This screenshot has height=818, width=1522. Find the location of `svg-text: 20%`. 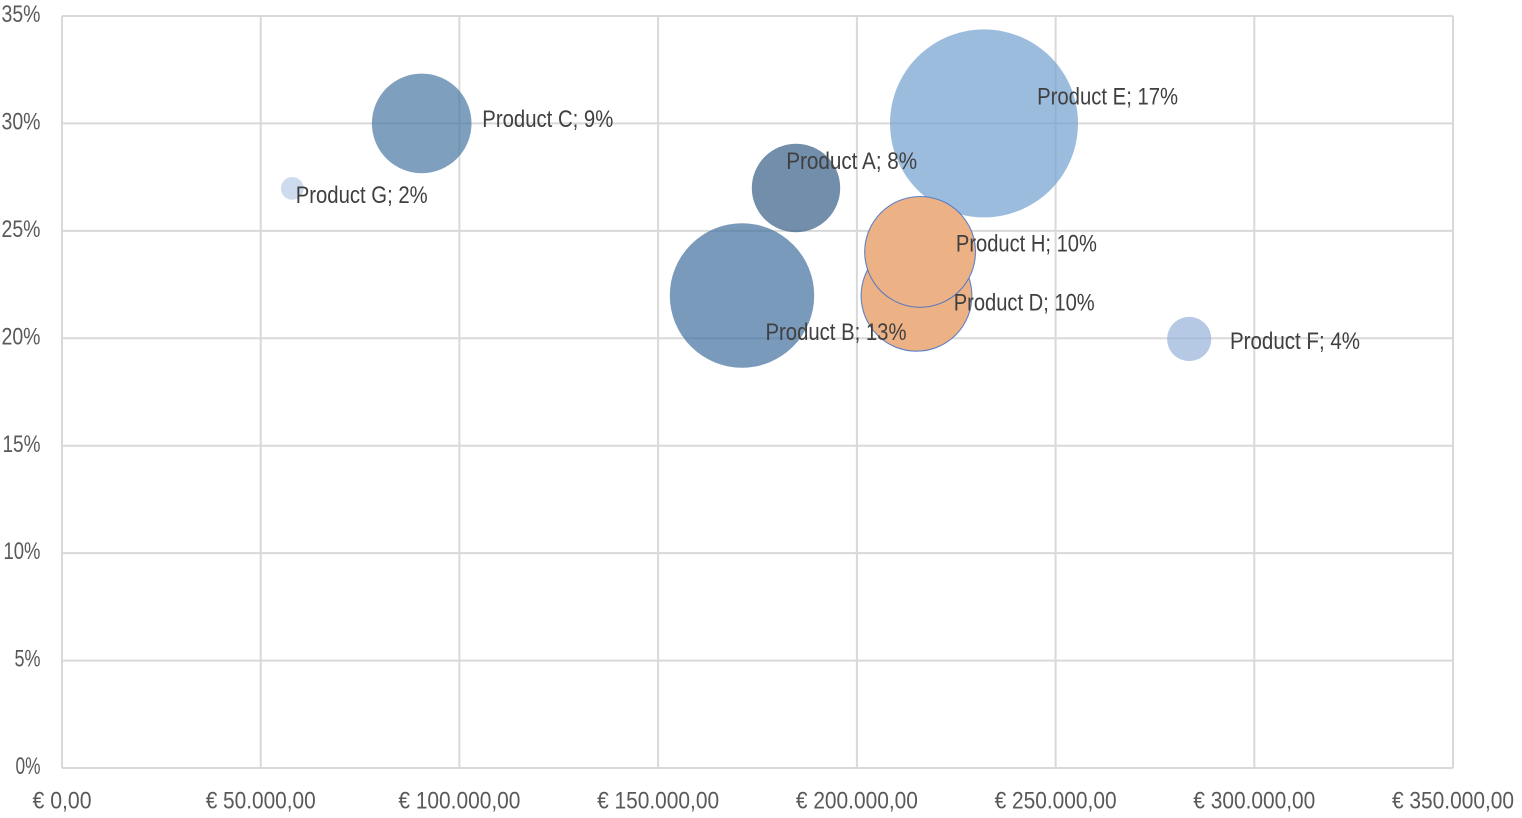

svg-text: 20% is located at coordinates (21, 336).